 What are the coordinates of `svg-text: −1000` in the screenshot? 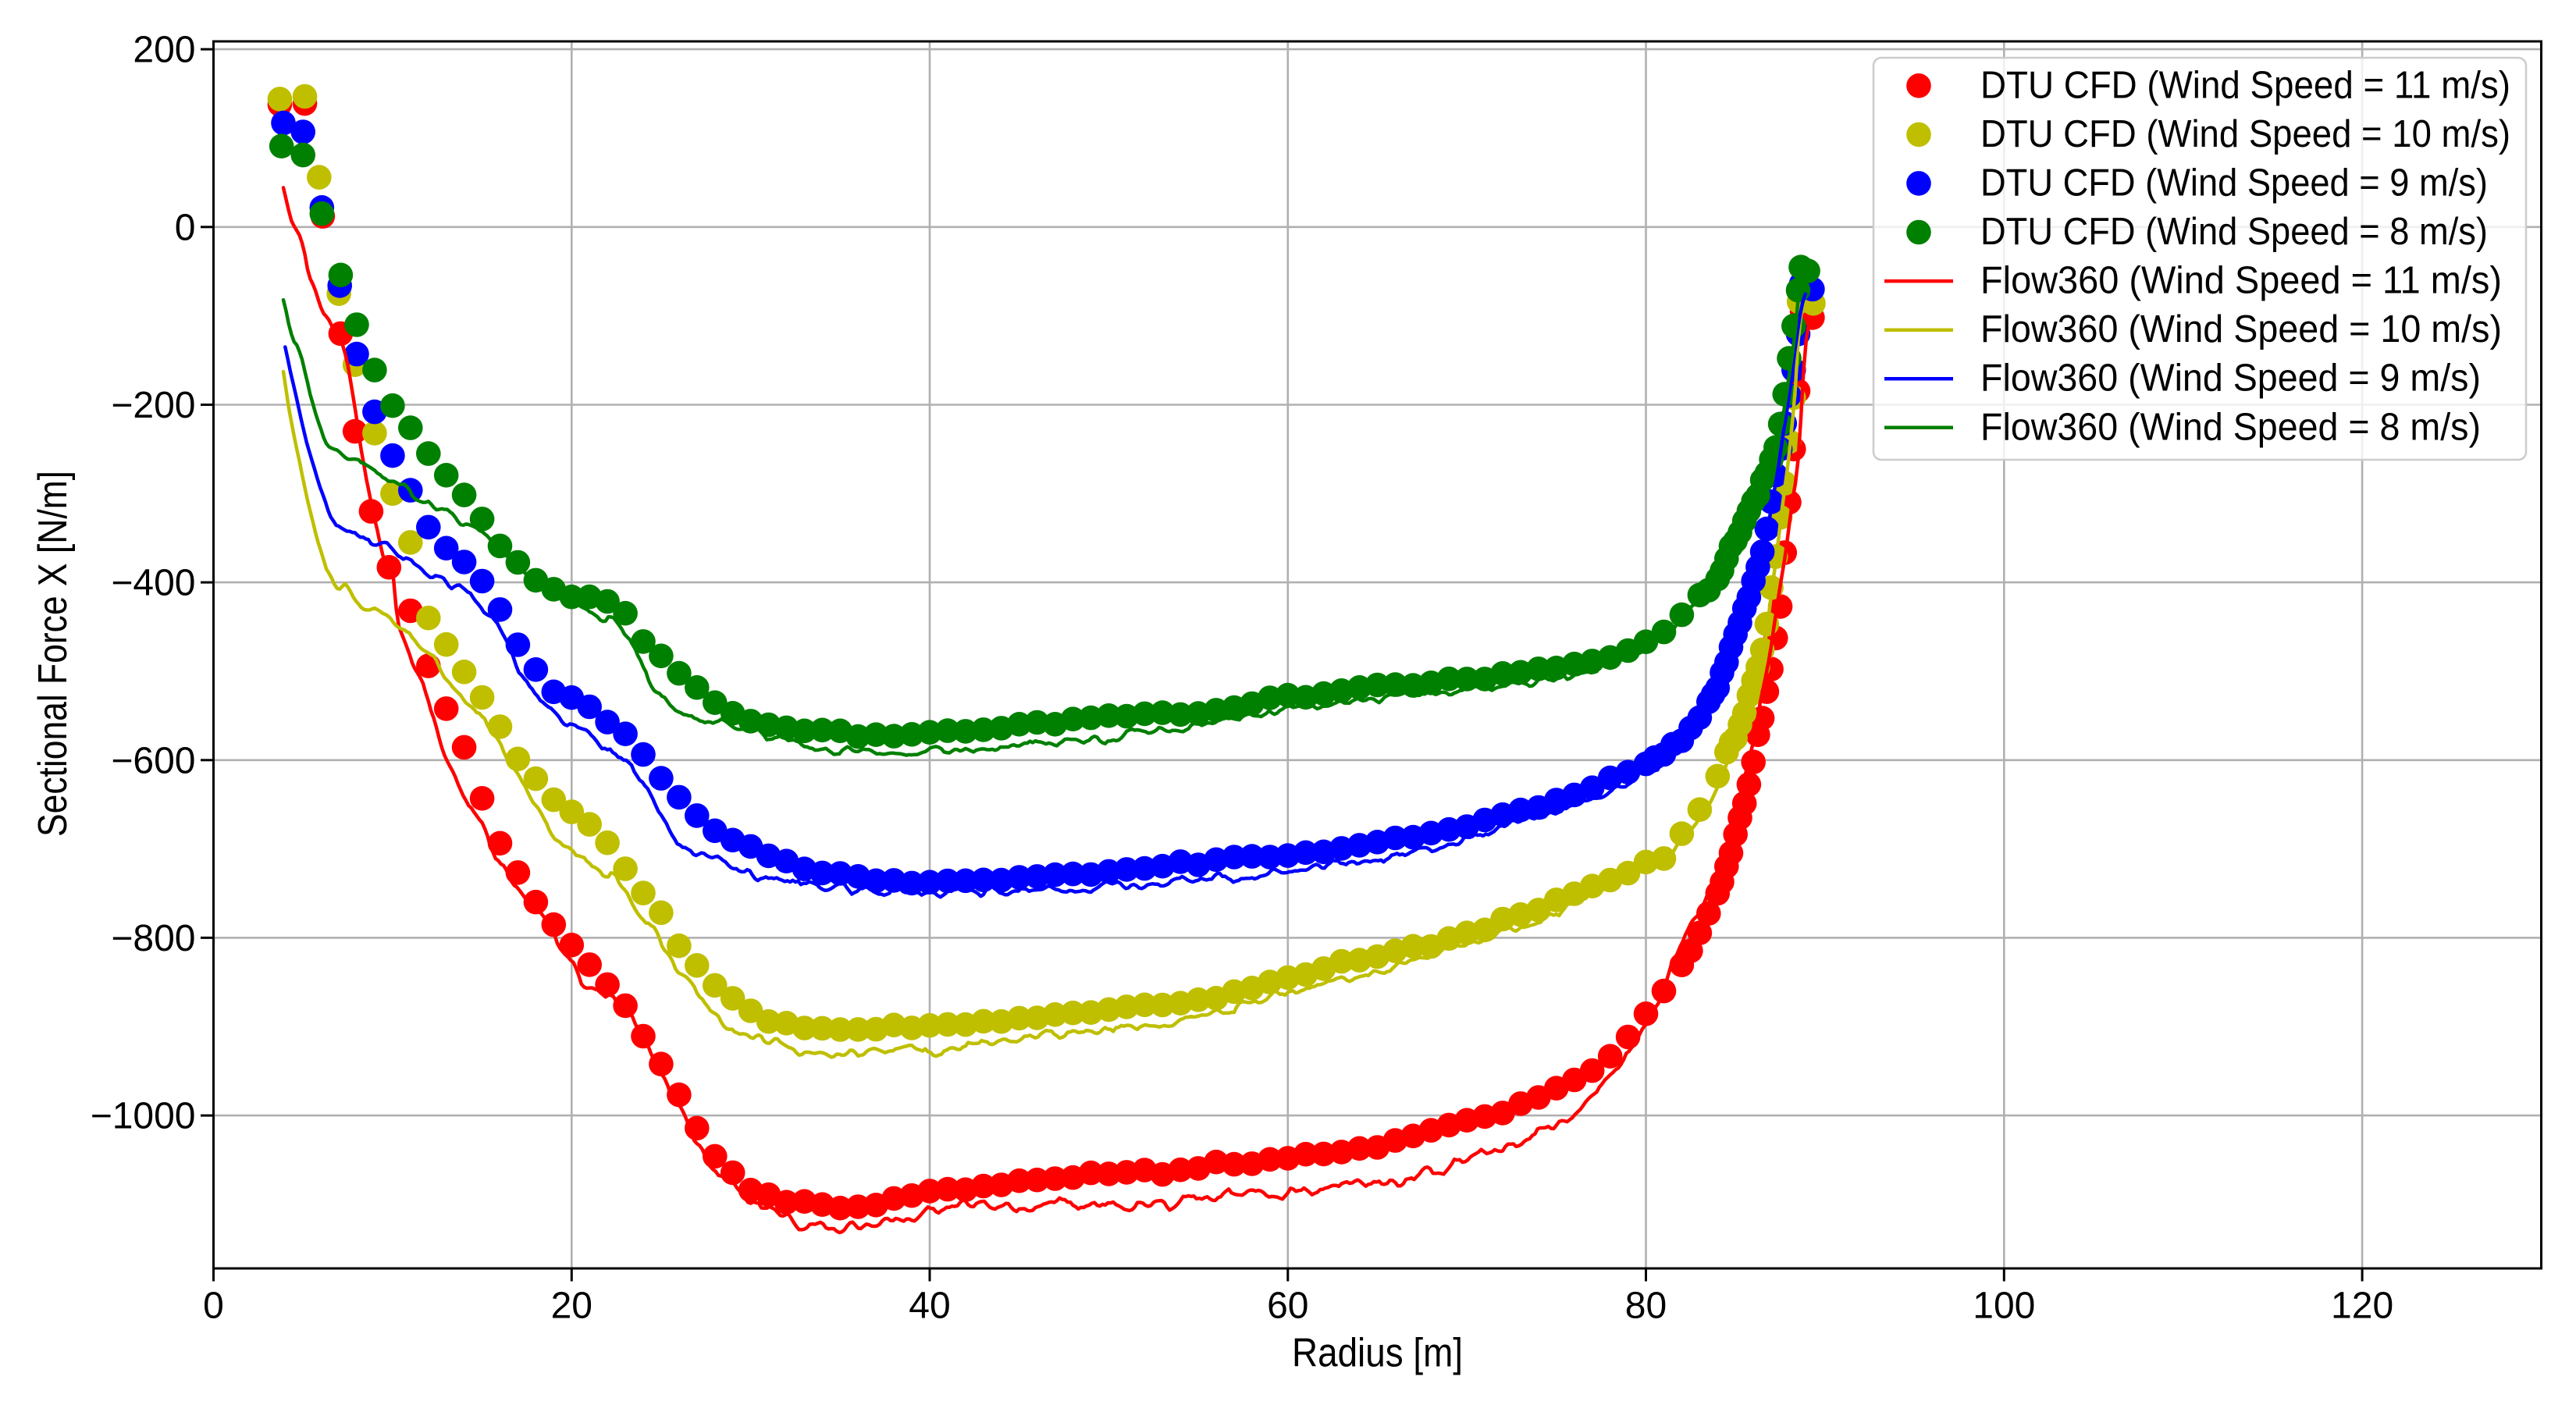 It's located at (143, 1116).